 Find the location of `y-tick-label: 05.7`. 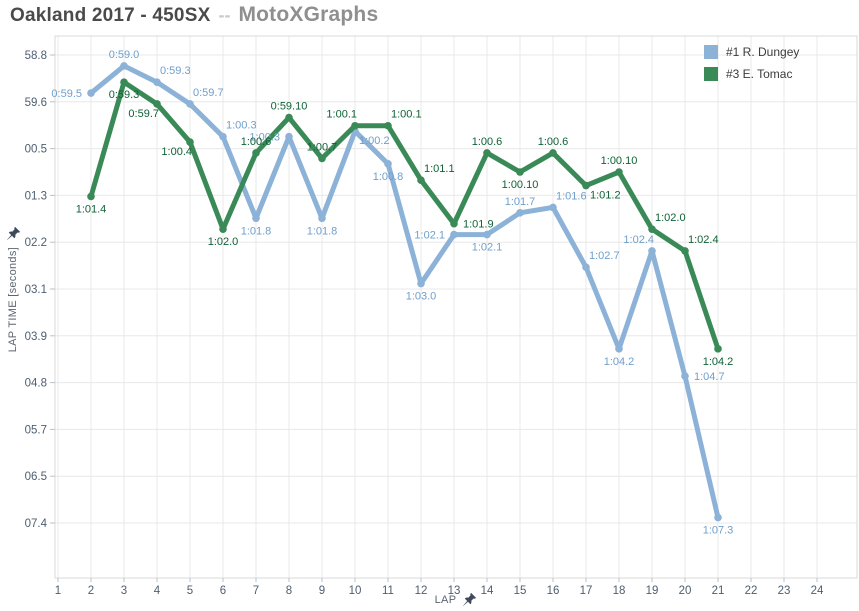

y-tick-label: 05.7 is located at coordinates (36, 430).